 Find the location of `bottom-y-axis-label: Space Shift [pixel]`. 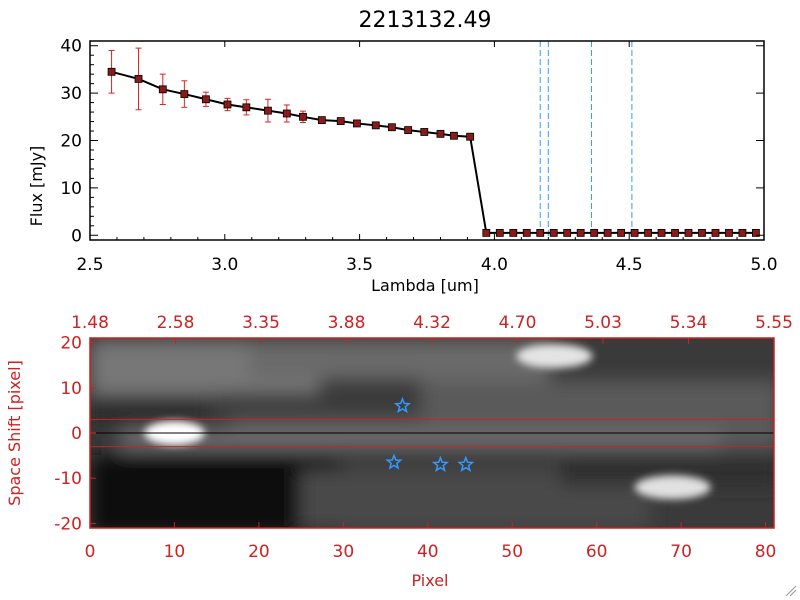

bottom-y-axis-label: Space Shift [pixel] is located at coordinates (14, 433).